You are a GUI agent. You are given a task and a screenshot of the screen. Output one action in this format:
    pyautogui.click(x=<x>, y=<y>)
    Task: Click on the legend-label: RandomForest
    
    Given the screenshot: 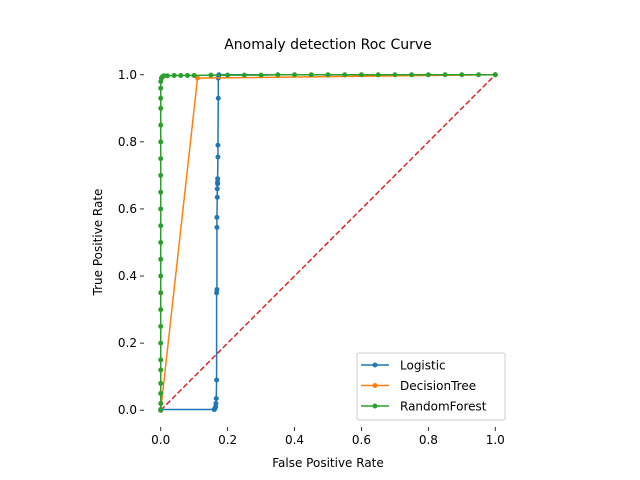 What is the action you would take?
    pyautogui.click(x=443, y=407)
    